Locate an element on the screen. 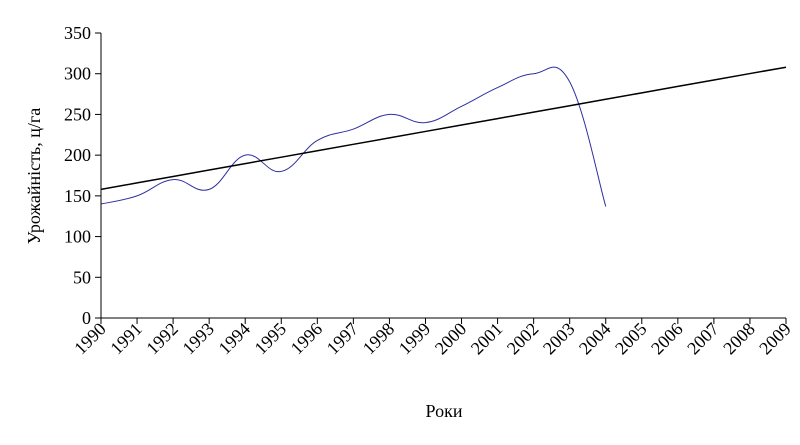 The image size is (800, 445). x-axis-title: Роки is located at coordinates (444, 411).